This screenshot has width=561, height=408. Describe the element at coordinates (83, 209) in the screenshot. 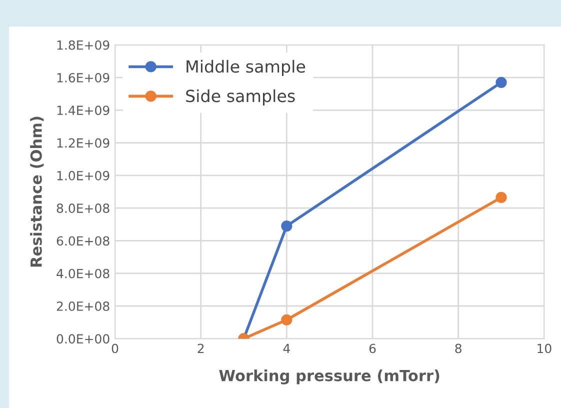

I see `y-tick-label: 8.0E+08` at that location.